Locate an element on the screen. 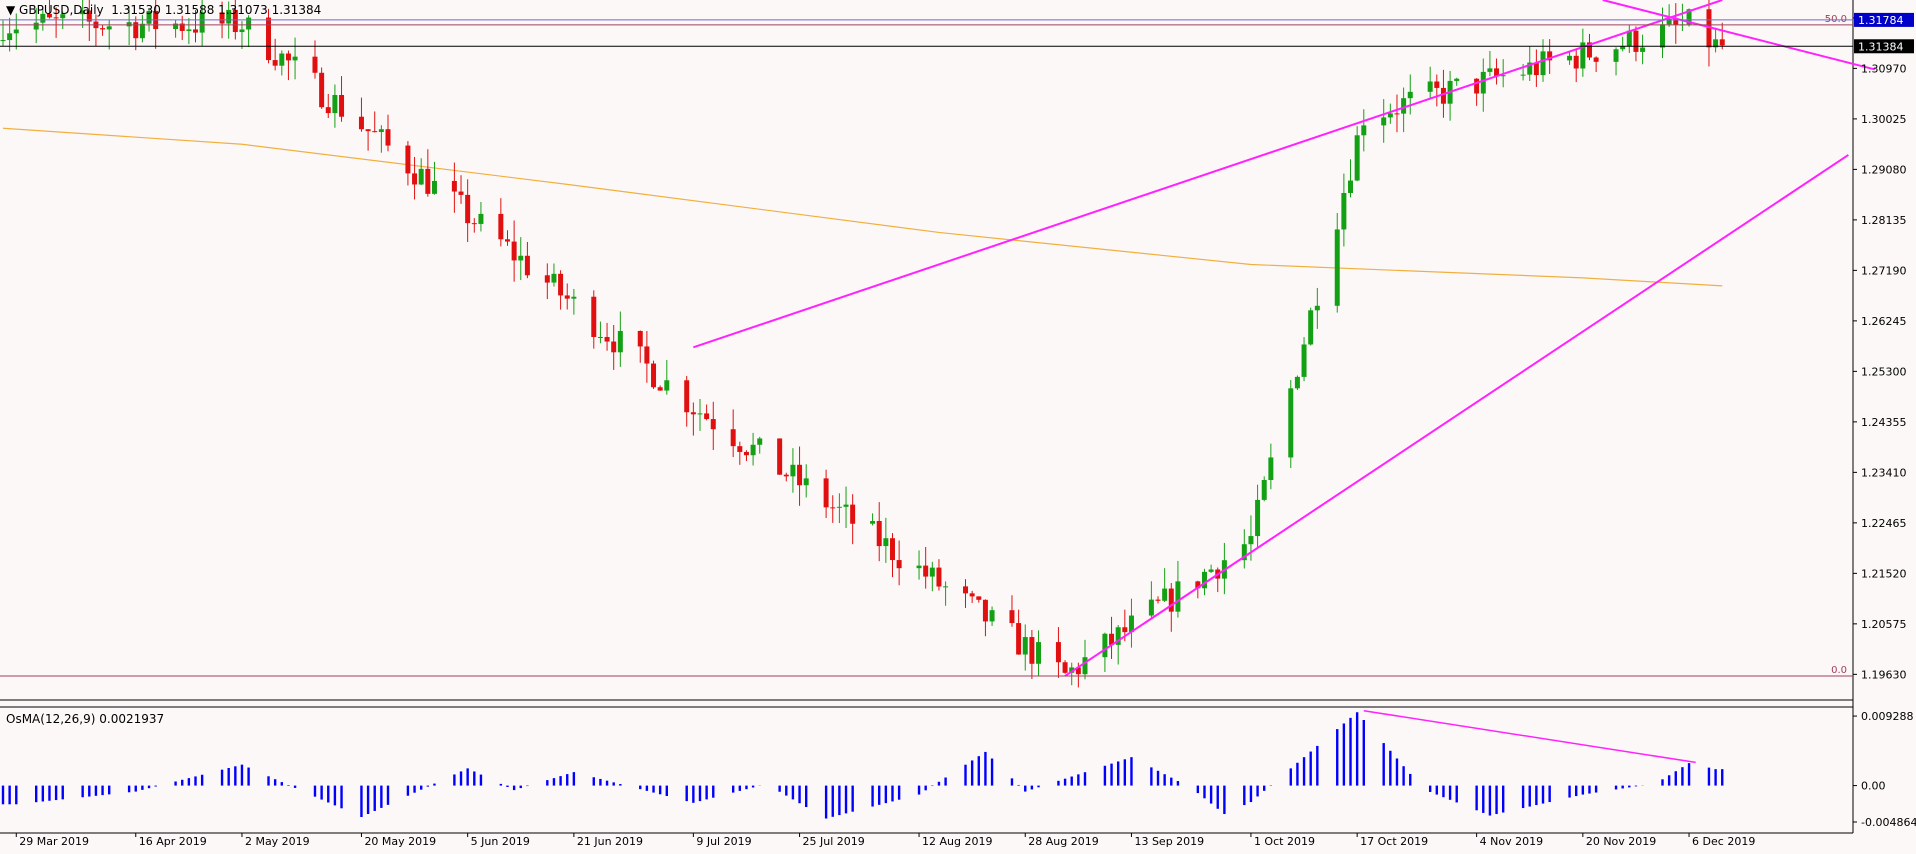 The height and width of the screenshot is (854, 1916). price-tick-label: 1.30025 is located at coordinates (1884, 119).